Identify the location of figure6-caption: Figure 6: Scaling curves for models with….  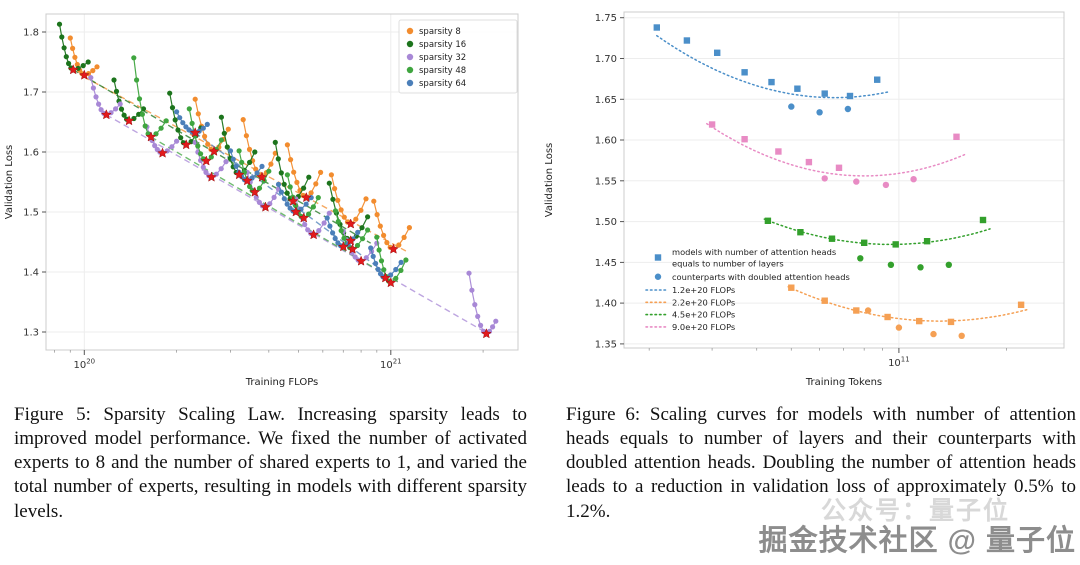
(821, 463).